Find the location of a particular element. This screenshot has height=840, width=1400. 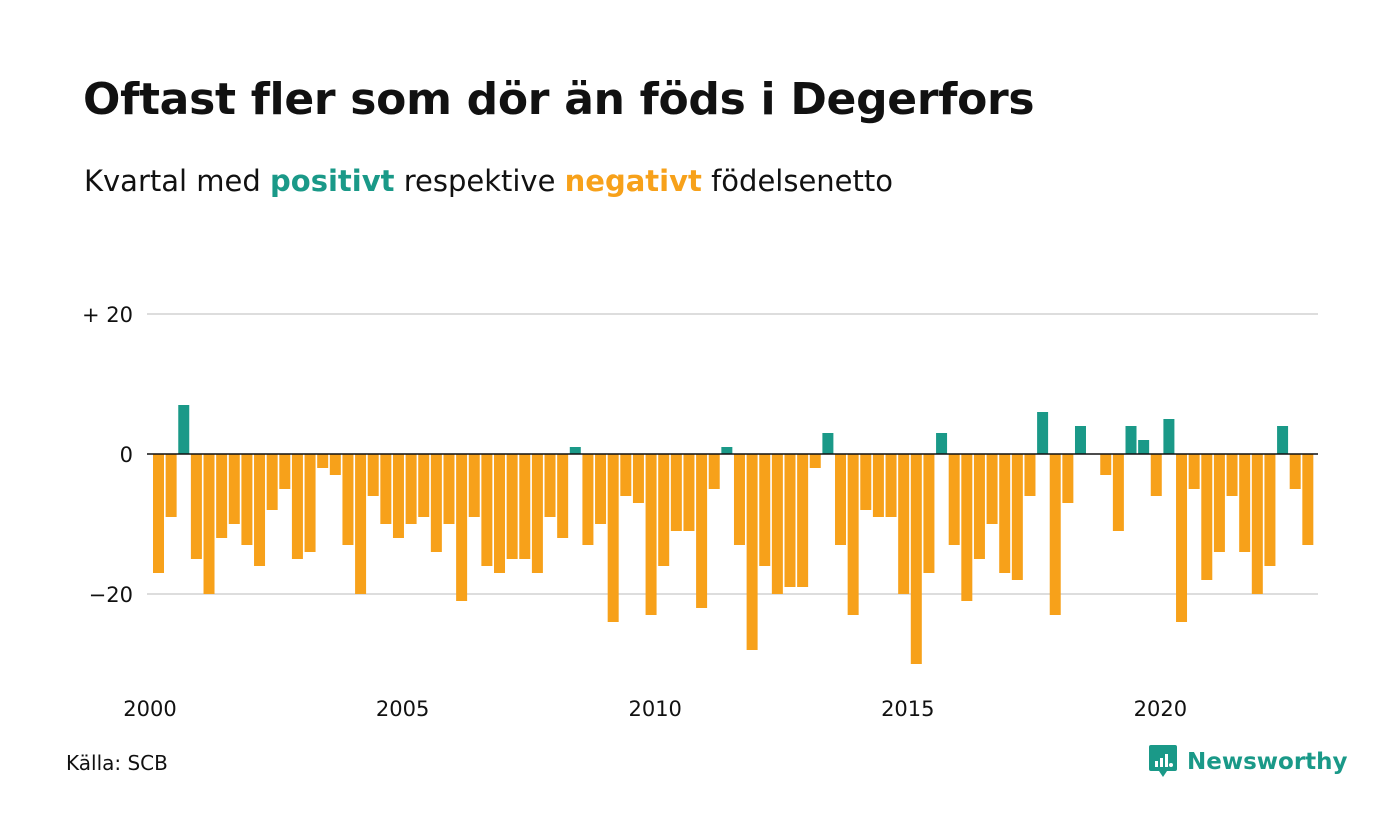

x-tick-label: 2020 is located at coordinates (1160, 709).